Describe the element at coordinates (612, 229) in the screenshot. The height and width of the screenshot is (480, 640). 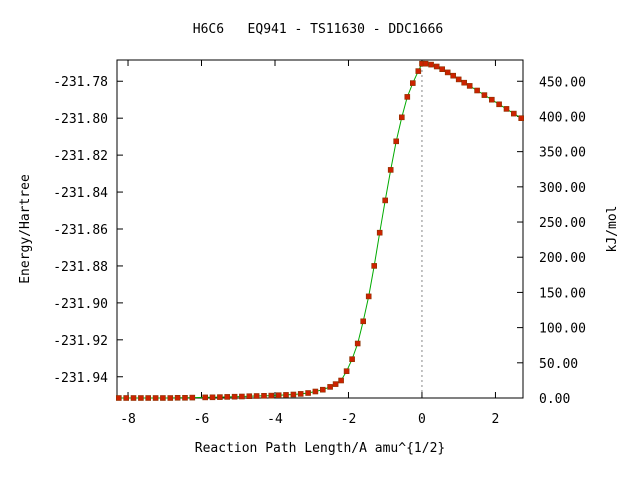
I see `y2-axis-label: kJ/mol` at that location.